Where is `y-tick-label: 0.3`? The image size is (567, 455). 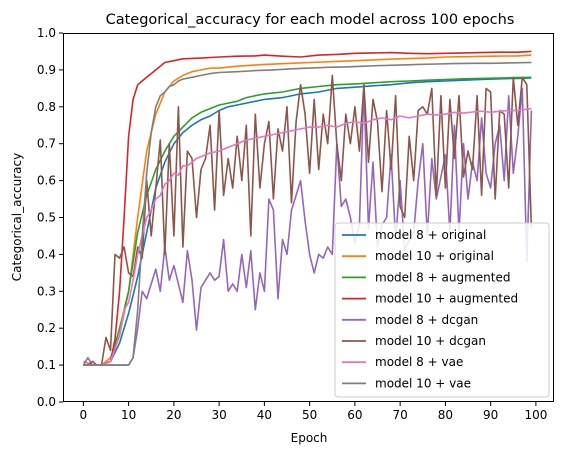
y-tick-label: 0.3 is located at coordinates (46, 291).